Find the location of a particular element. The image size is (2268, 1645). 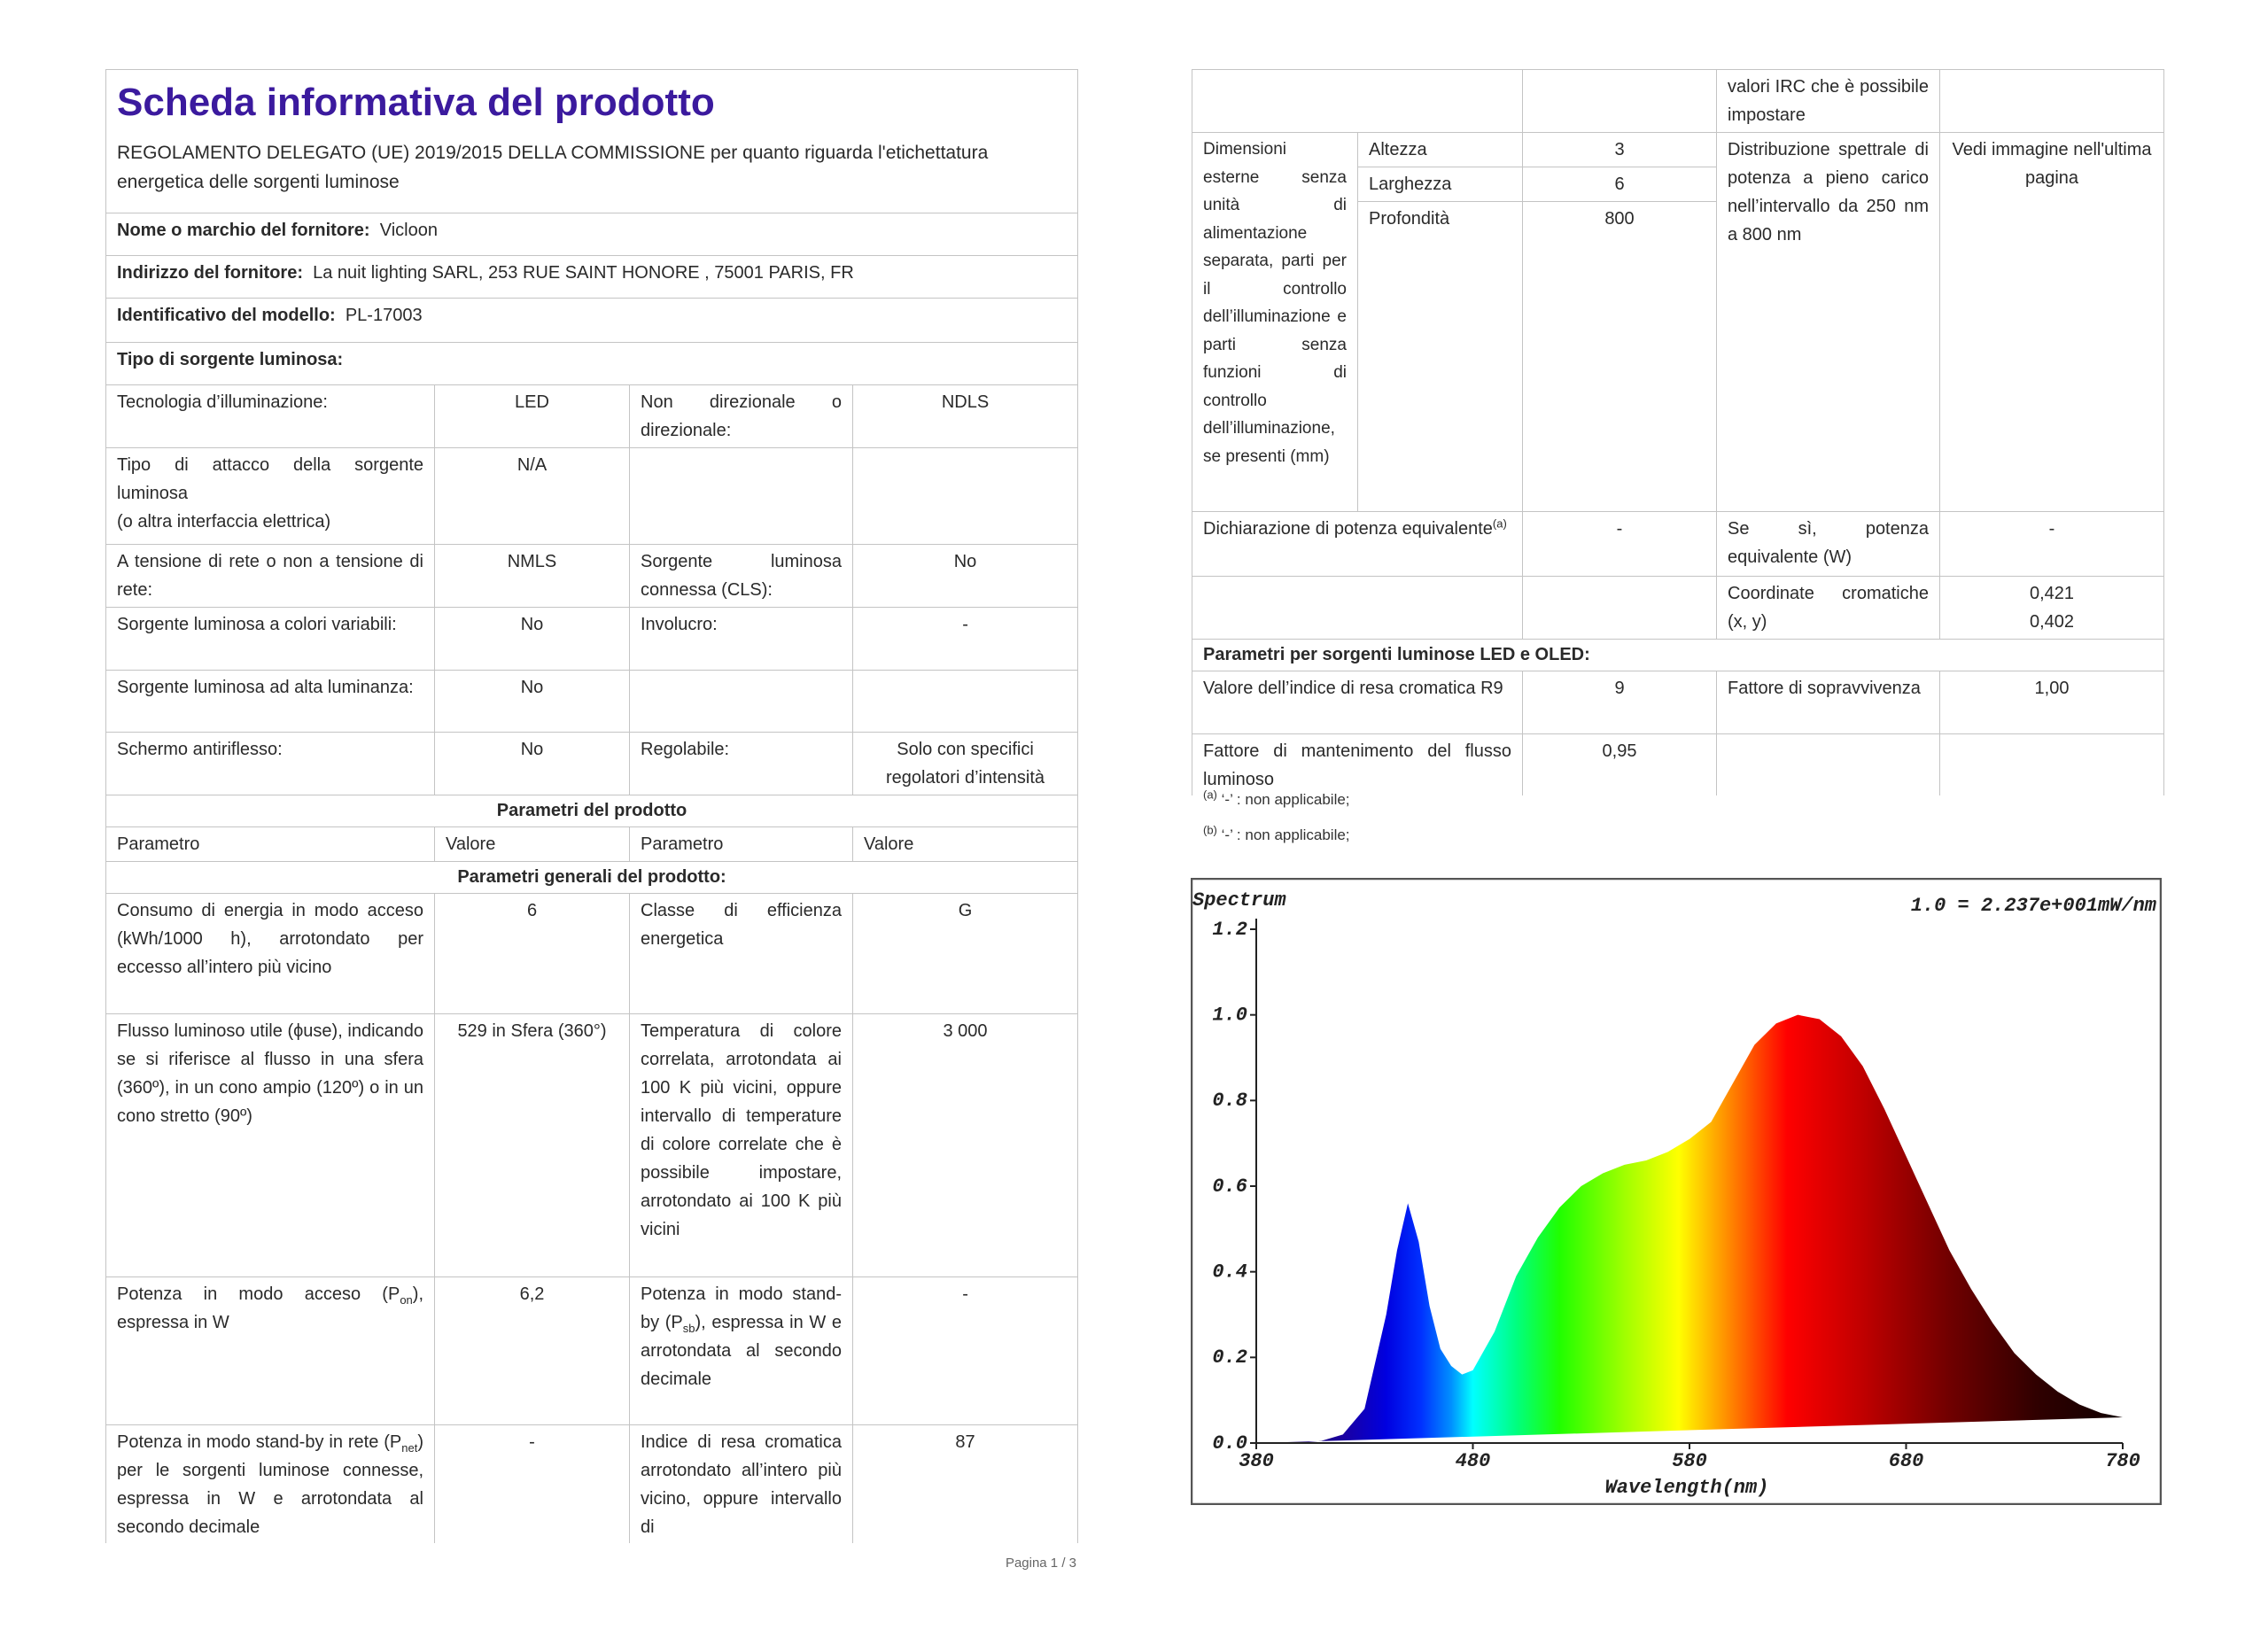

param-label: Sorgente luminosa a colori variabili: is located at coordinates (270, 639).